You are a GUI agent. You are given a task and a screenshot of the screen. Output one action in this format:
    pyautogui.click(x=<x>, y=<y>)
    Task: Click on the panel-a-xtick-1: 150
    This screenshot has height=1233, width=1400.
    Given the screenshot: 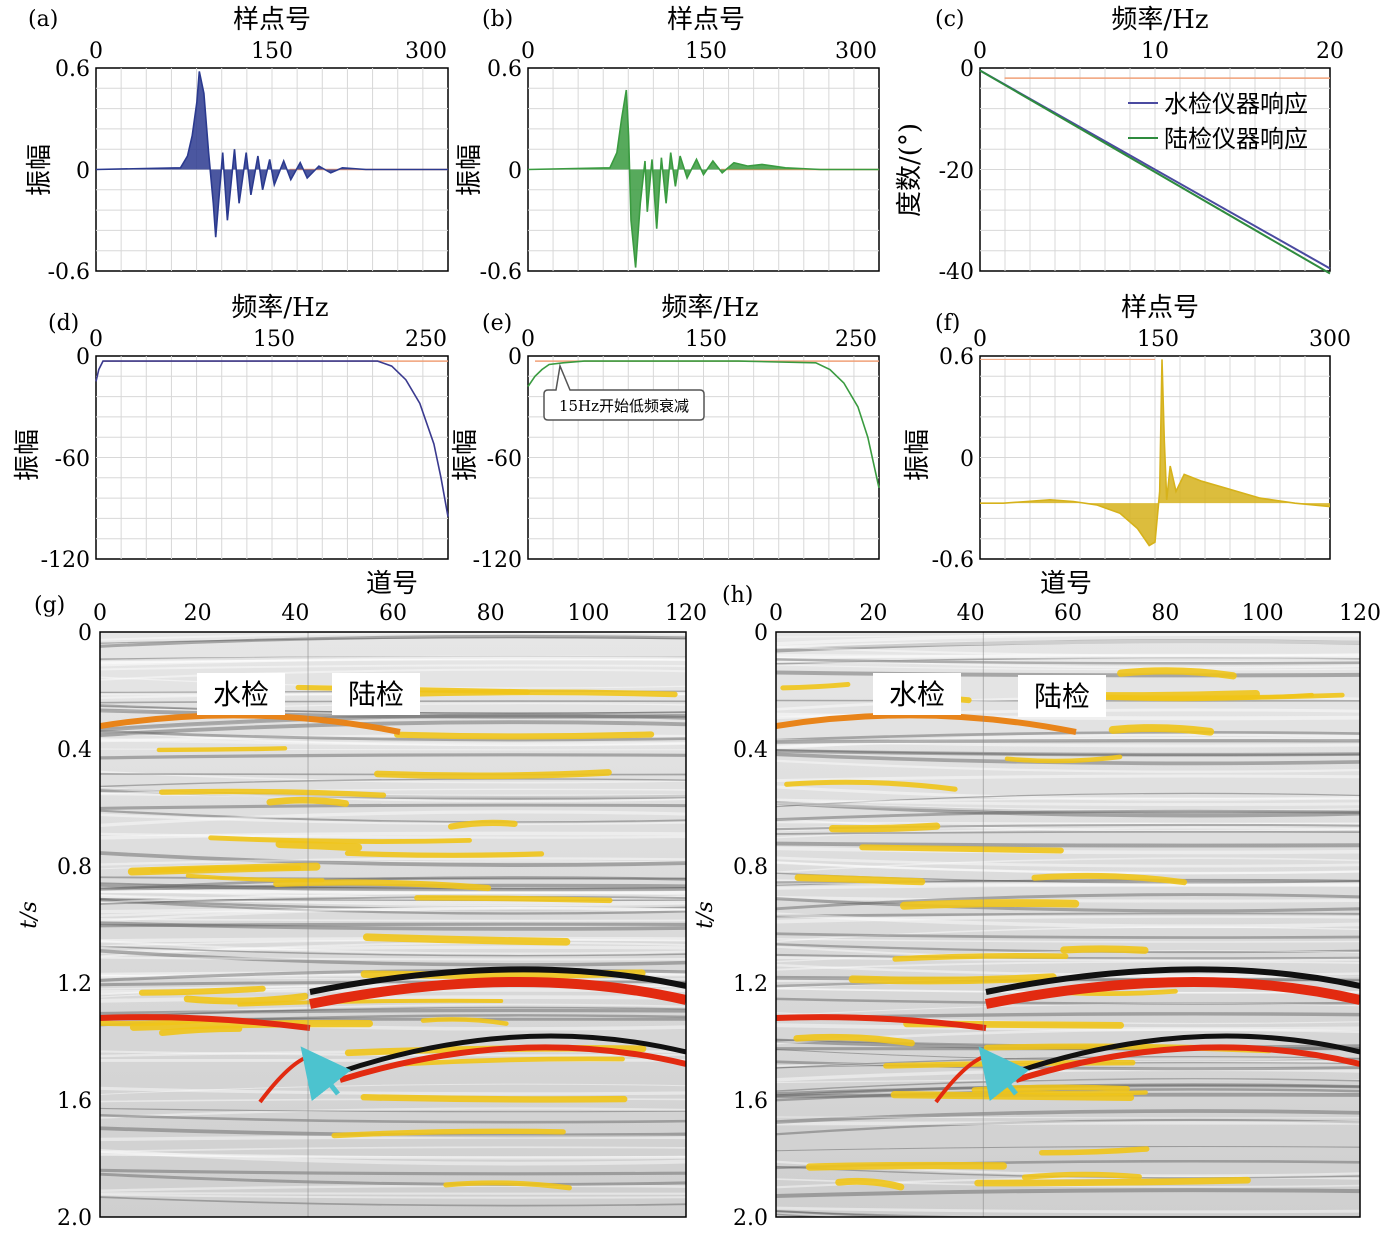 What is the action you would take?
    pyautogui.click(x=272, y=51)
    